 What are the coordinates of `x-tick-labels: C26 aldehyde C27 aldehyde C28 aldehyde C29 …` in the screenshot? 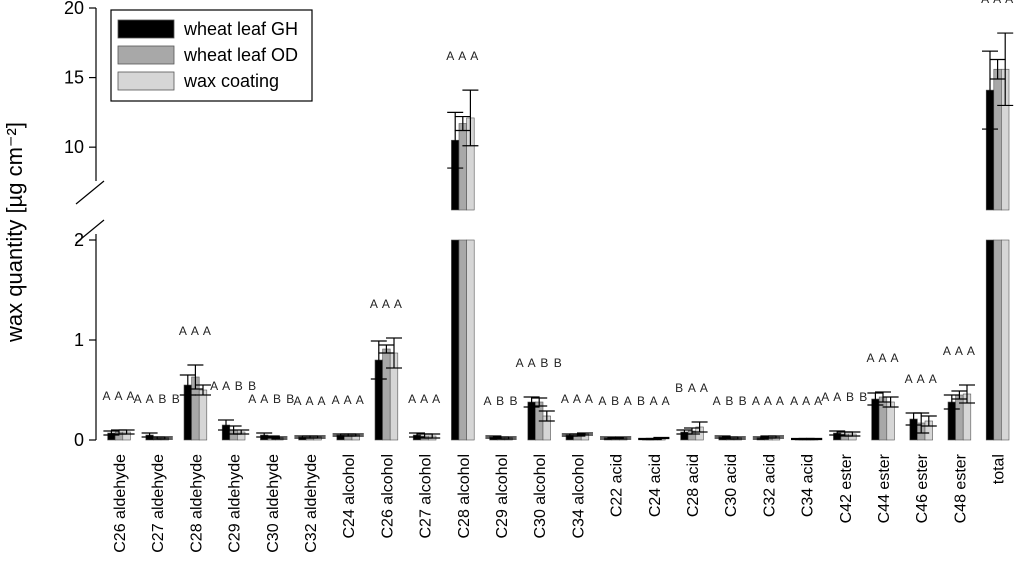 It's located at (560, 502).